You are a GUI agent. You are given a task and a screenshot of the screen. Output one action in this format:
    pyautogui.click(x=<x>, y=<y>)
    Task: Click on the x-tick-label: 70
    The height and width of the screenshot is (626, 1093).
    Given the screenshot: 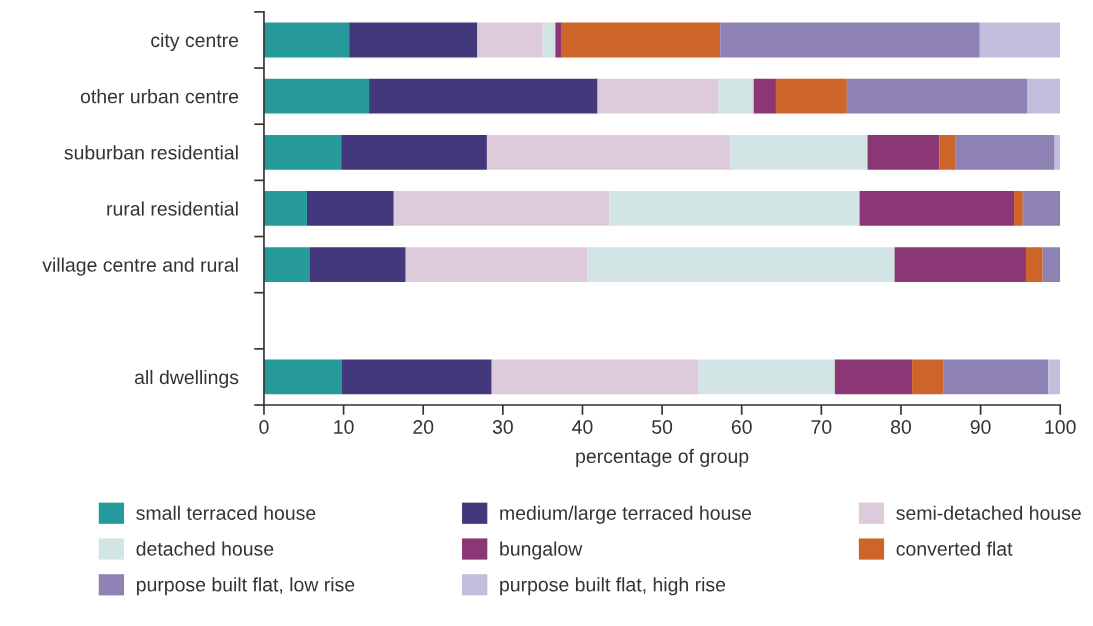 What is the action you would take?
    pyautogui.click(x=821, y=427)
    